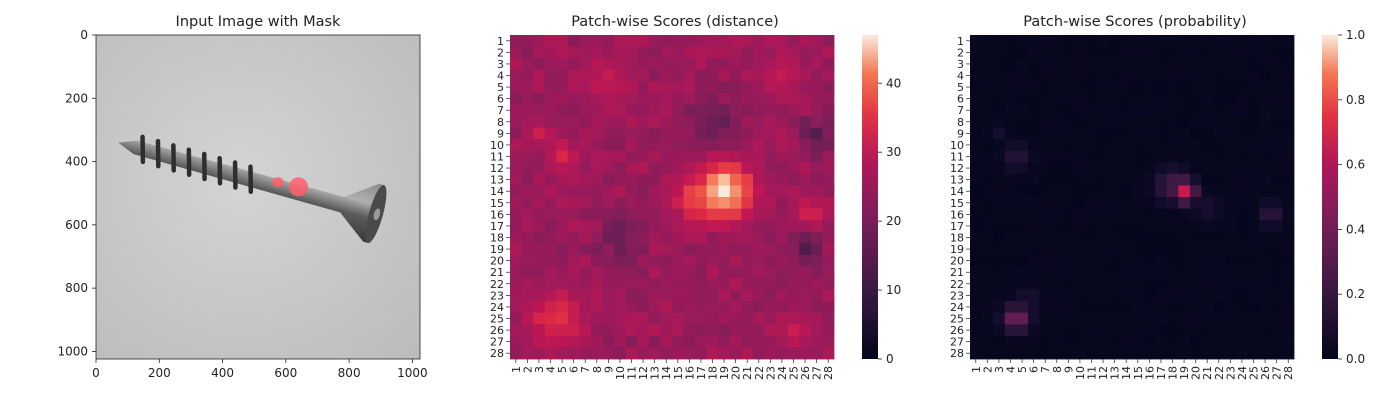 The height and width of the screenshot is (400, 1400). Describe the element at coordinates (497, 249) in the screenshot. I see `y-tick-label: 19` at that location.